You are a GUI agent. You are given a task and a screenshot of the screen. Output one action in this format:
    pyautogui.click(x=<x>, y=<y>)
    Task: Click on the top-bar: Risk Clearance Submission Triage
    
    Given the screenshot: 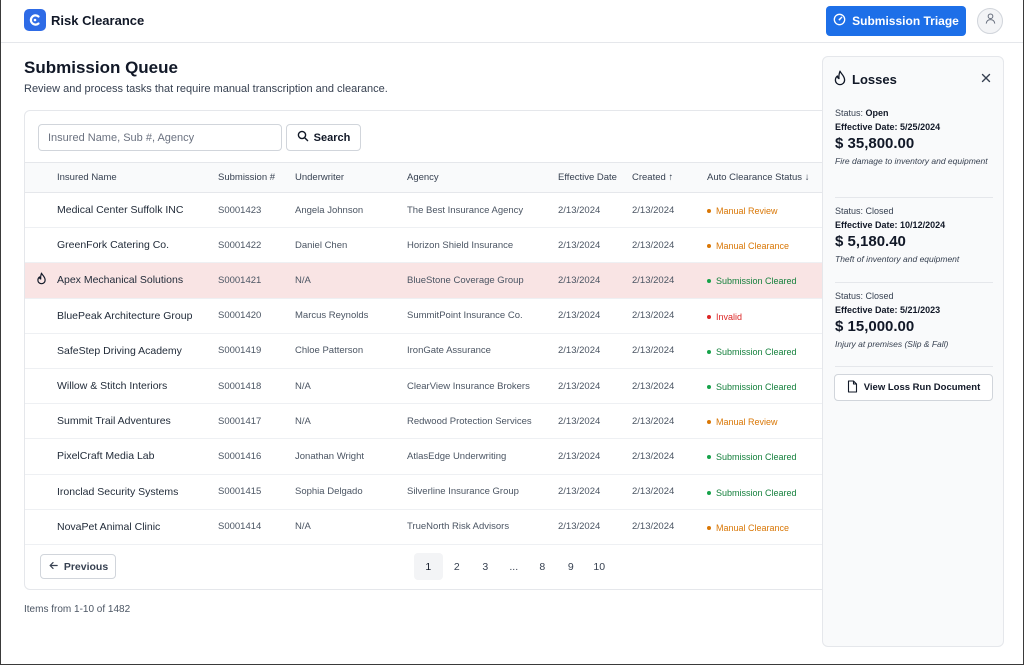 What is the action you would take?
    pyautogui.click(x=512, y=21)
    